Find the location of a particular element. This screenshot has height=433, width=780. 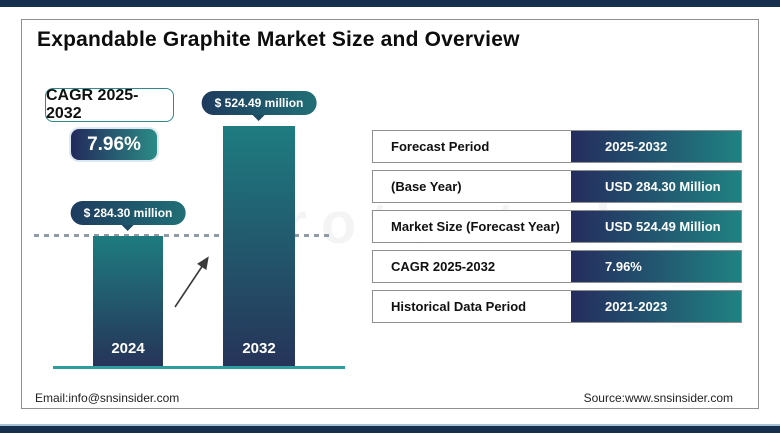

table-row: Historical Data Period 2021-2023 is located at coordinates (557, 306).